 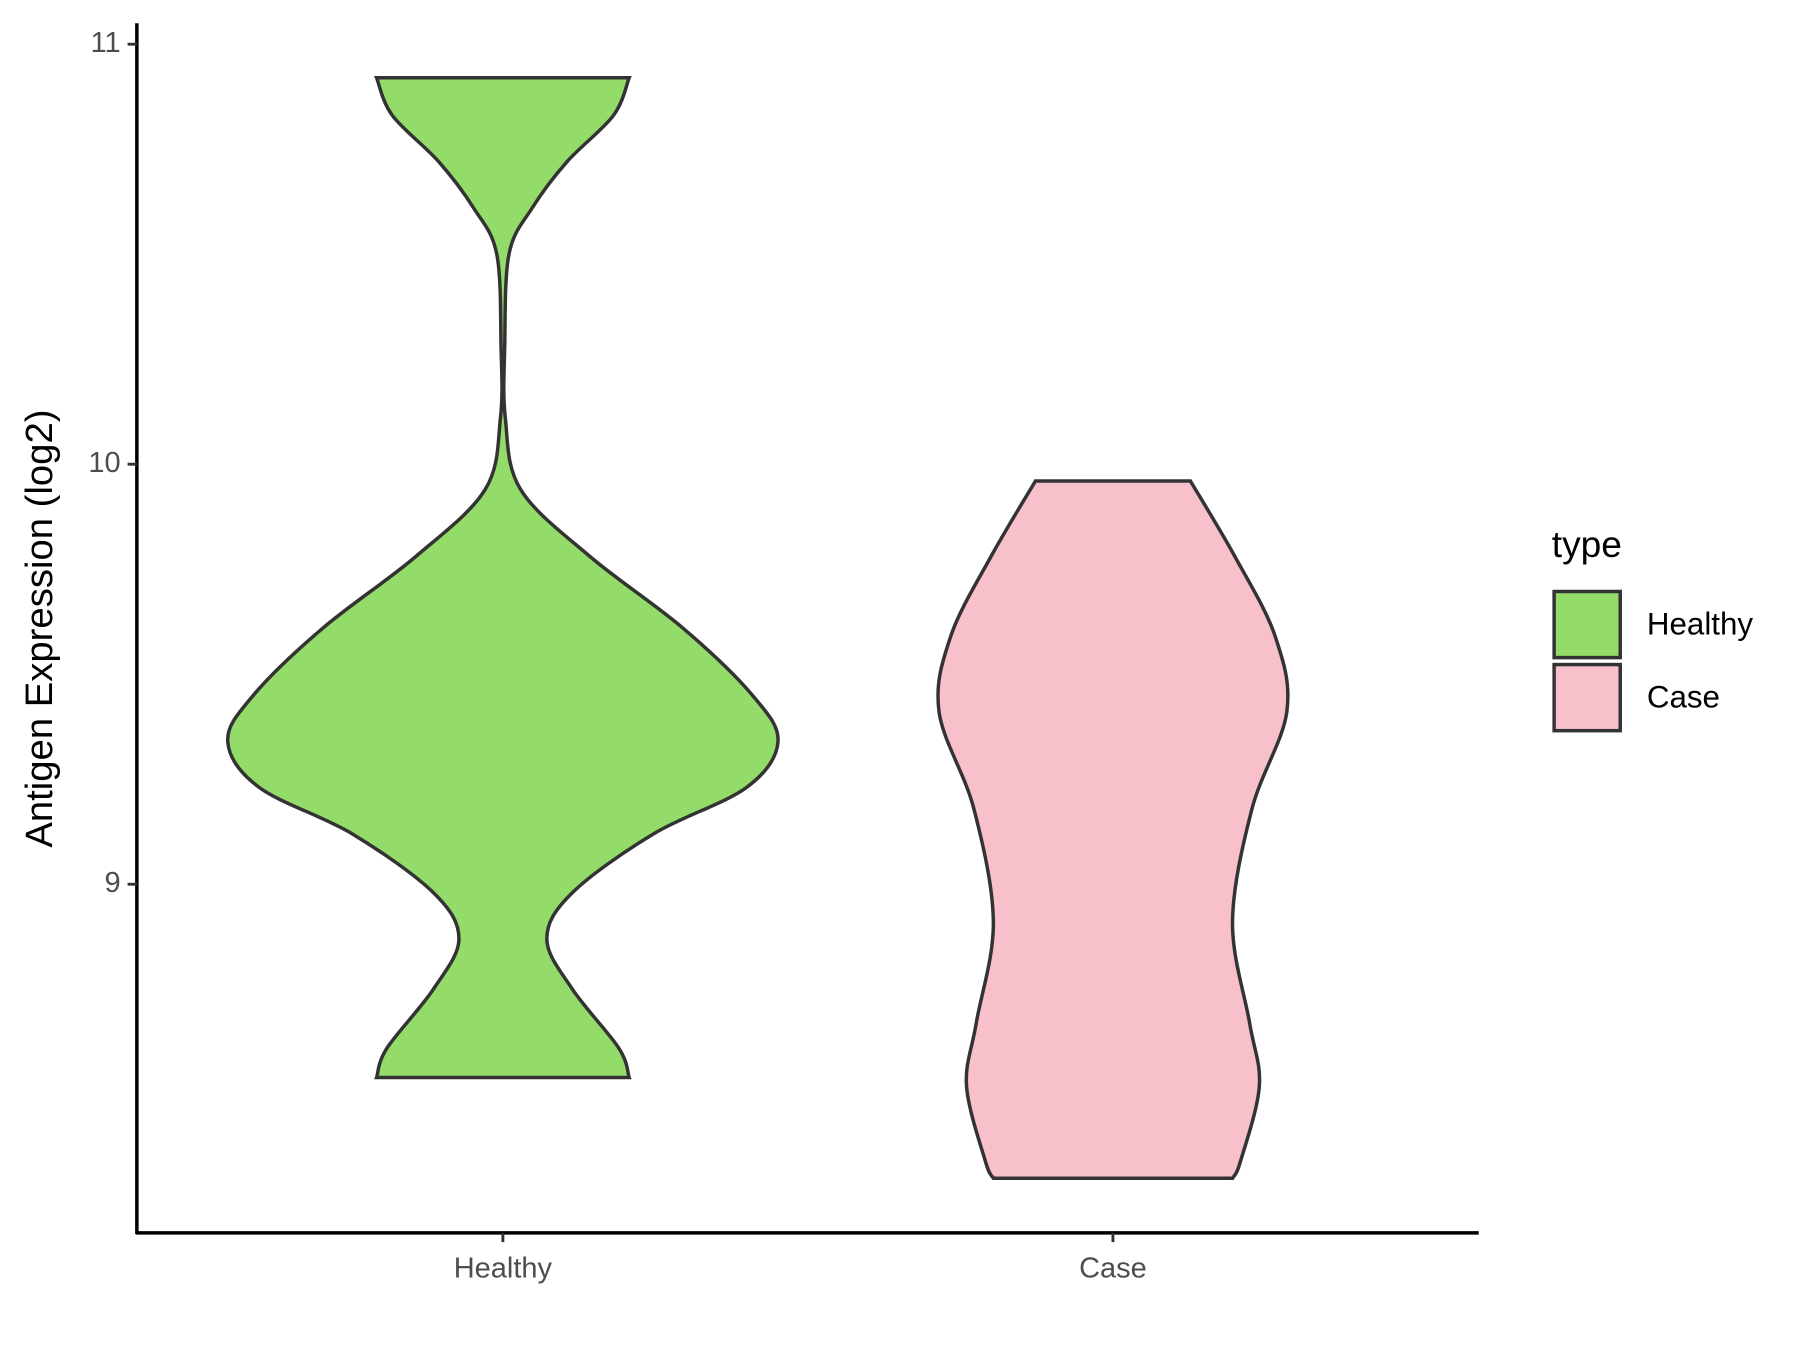 I want to click on x-tick-label: Healthy, so click(x=503, y=1269).